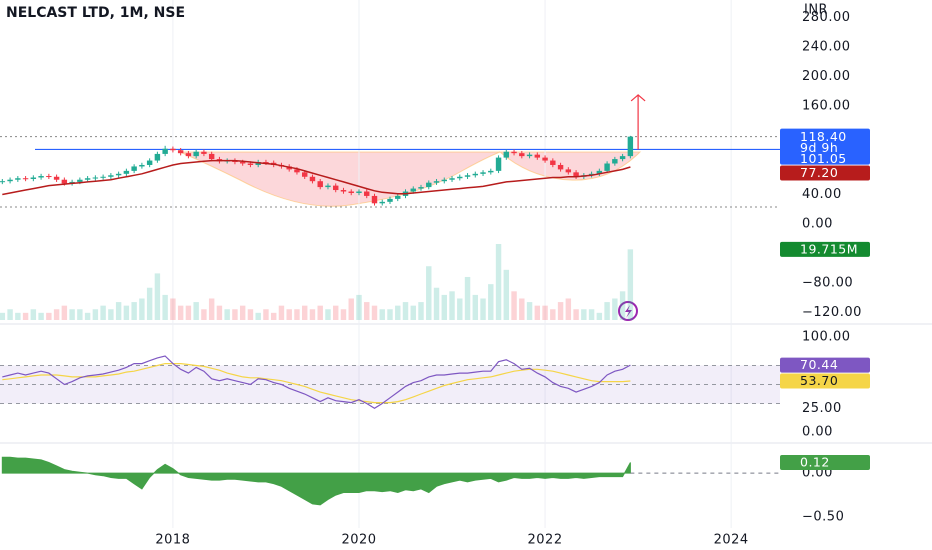  What do you see at coordinates (819, 364) in the screenshot?
I see `value-label: 70.44` at bounding box center [819, 364].